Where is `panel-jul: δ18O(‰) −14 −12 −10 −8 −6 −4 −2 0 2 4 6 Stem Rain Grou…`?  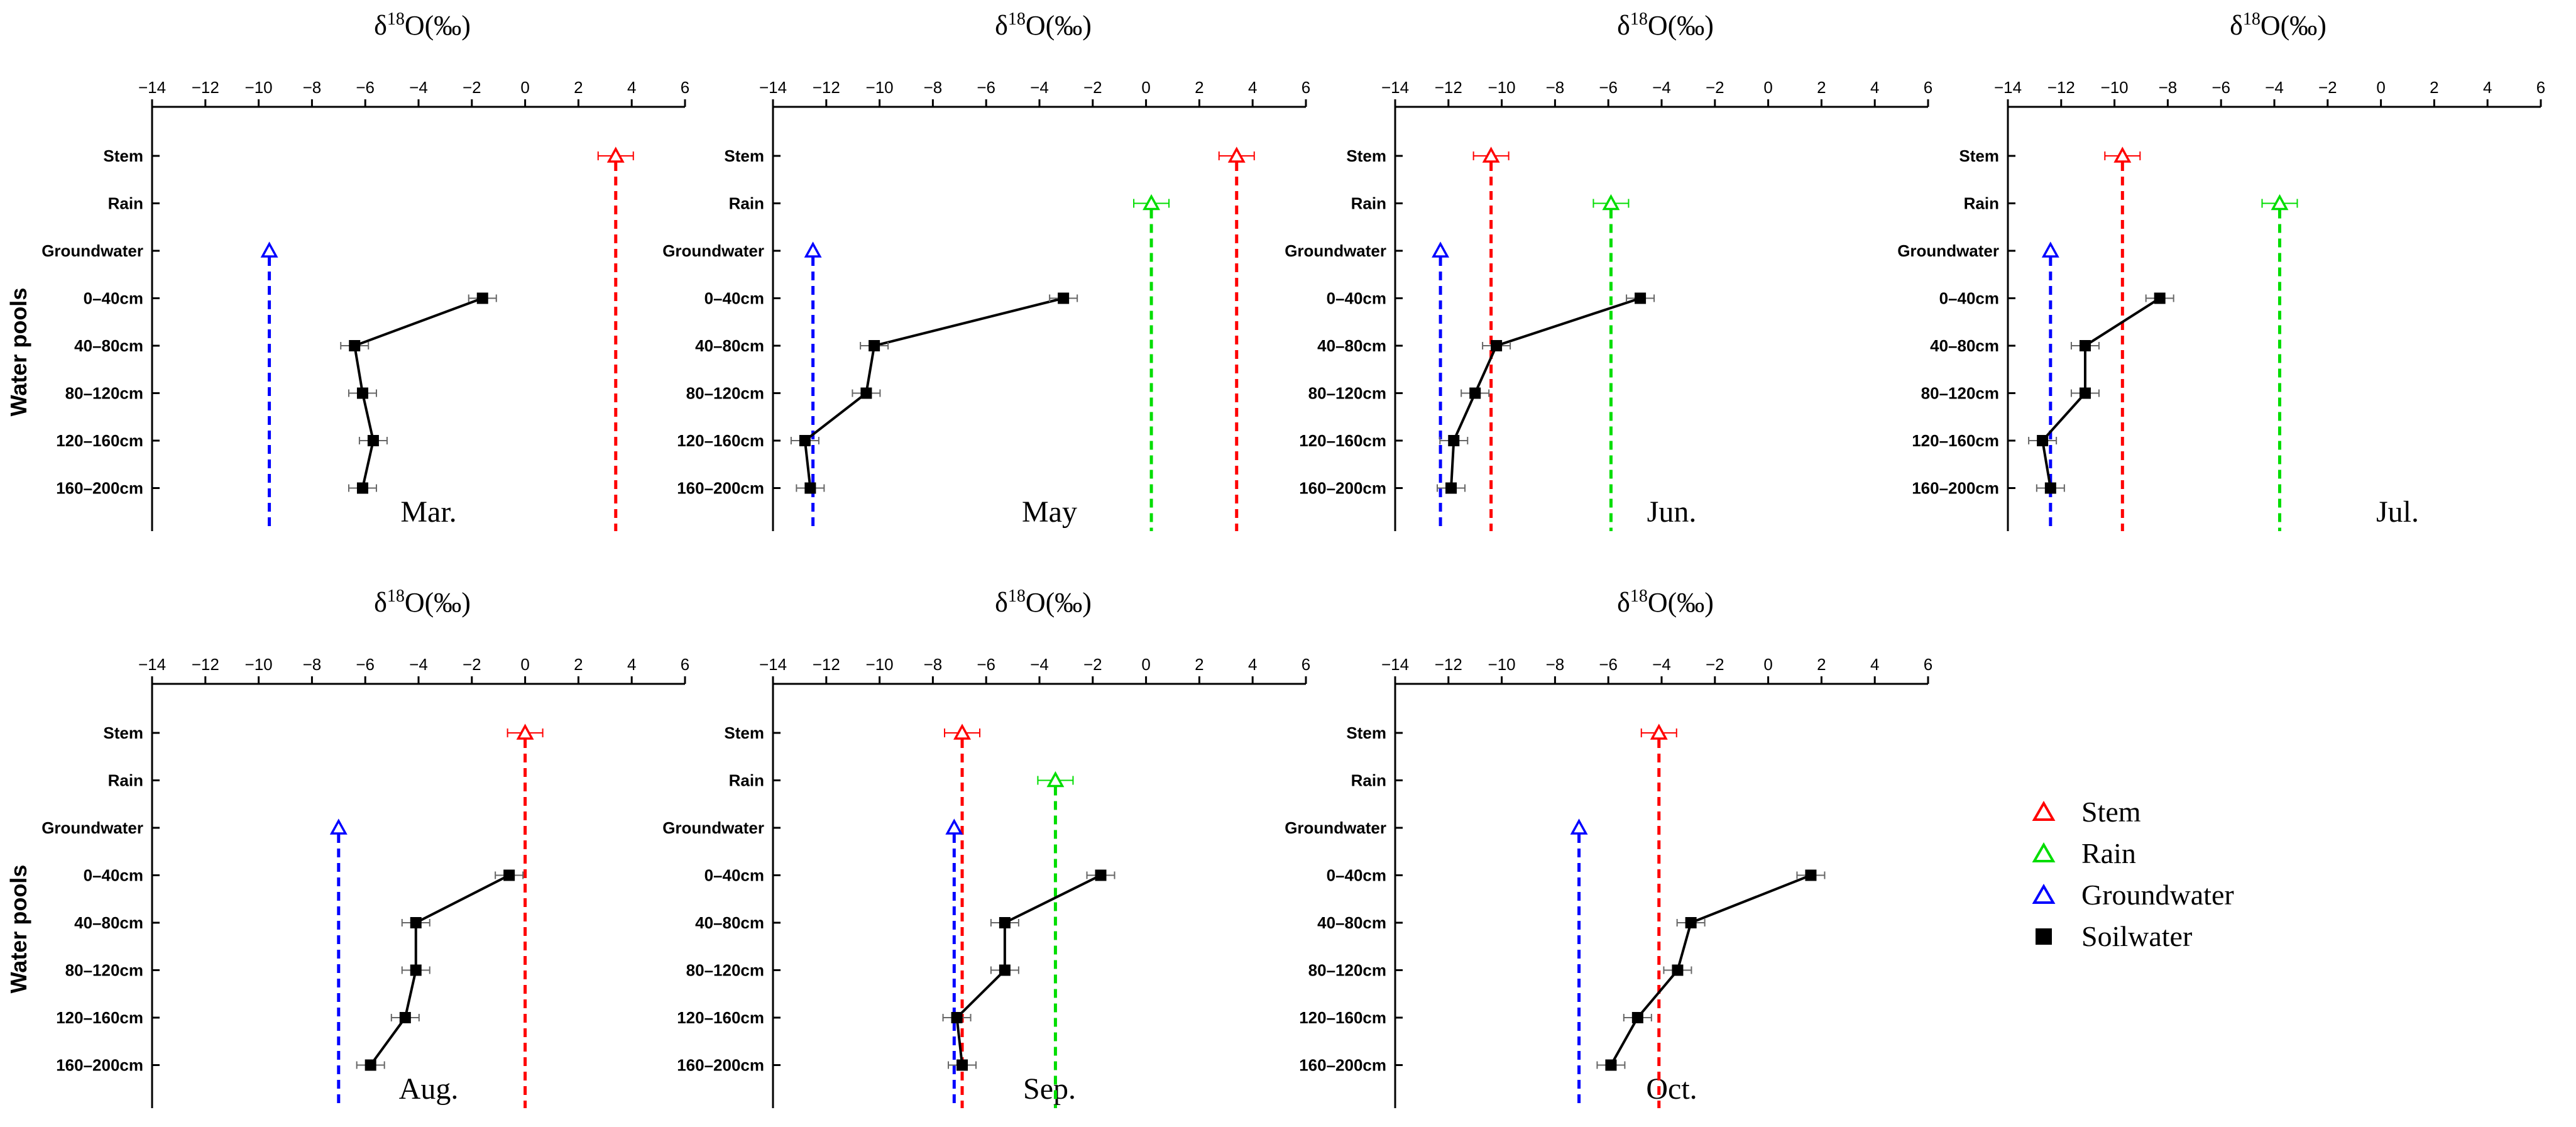
panel-jul: δ18O(‰) −14 −12 −10 −8 −6 −4 −2 0 2 4 6 Stem Rain Grou… is located at coordinates (2221, 270).